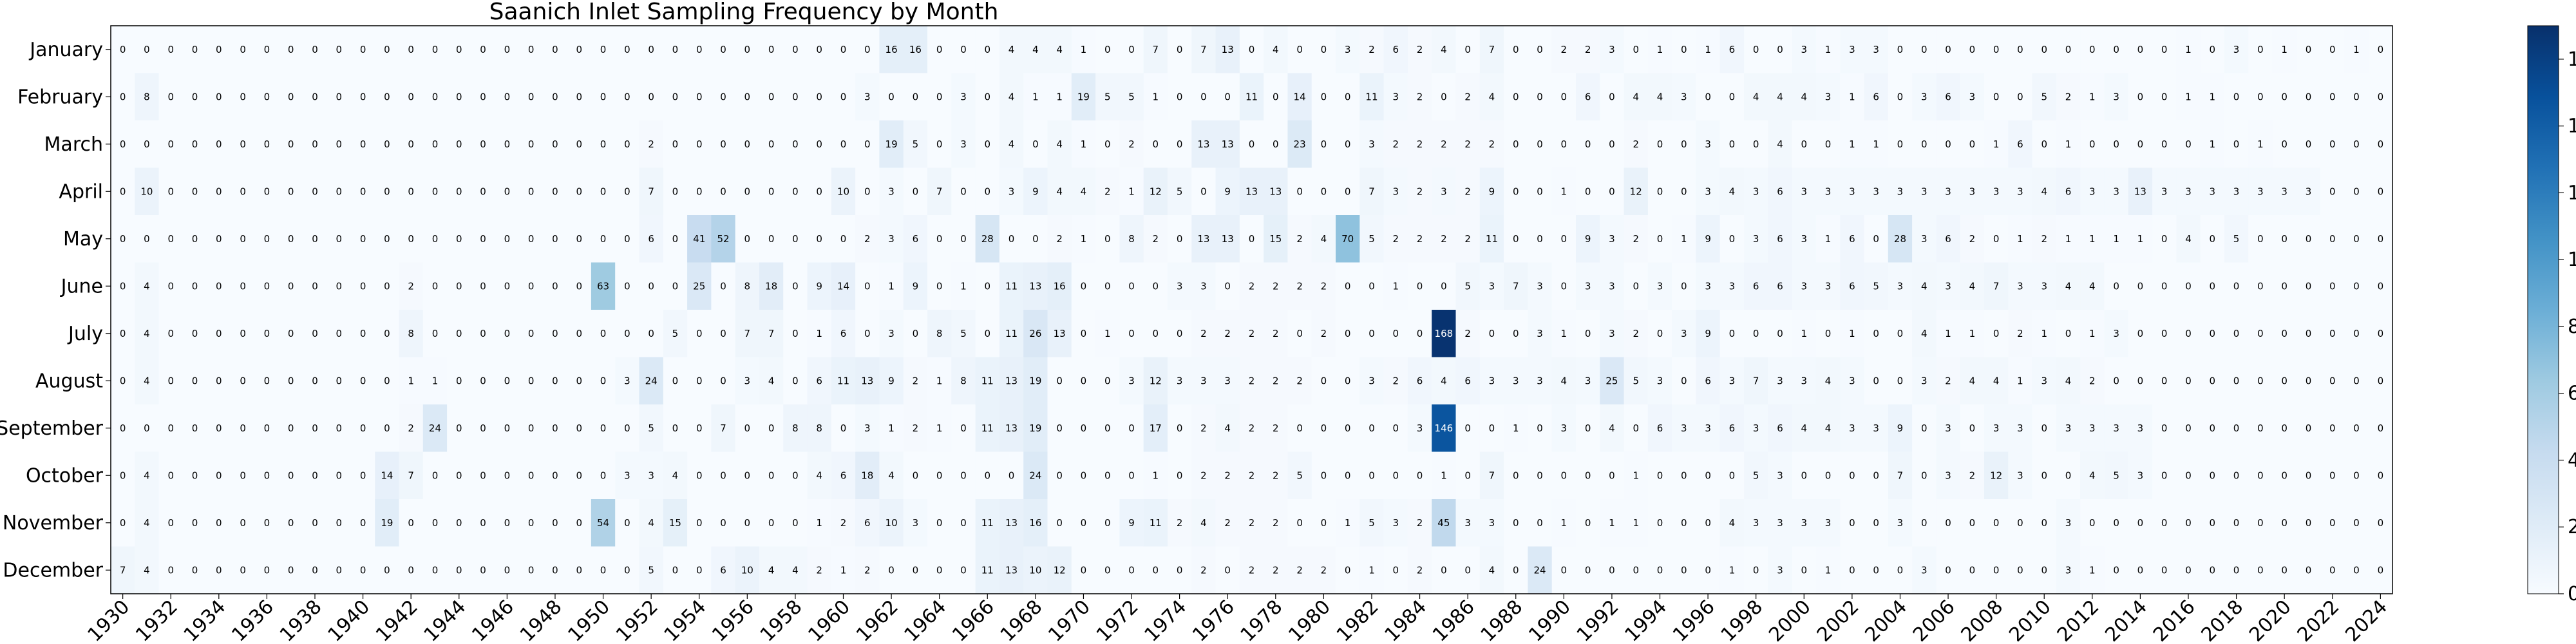 The height and width of the screenshot is (644, 2576). What do you see at coordinates (1852, 239) in the screenshot?
I see `cell-value-label: 6` at bounding box center [1852, 239].